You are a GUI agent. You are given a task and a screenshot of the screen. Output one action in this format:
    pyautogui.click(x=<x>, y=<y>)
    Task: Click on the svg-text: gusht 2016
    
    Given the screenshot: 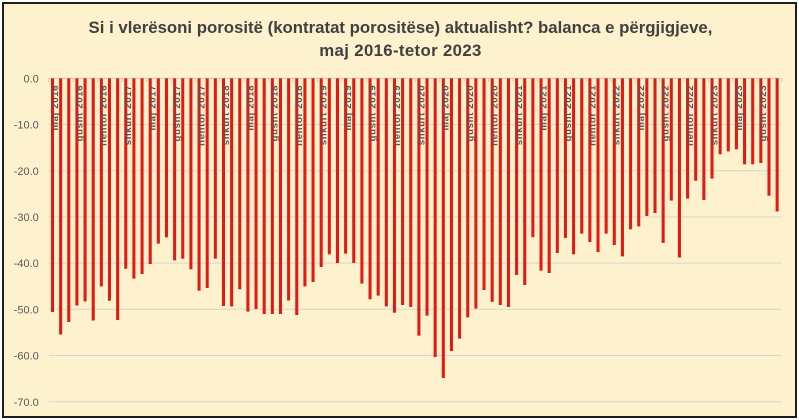 What is the action you would take?
    pyautogui.click(x=79, y=113)
    